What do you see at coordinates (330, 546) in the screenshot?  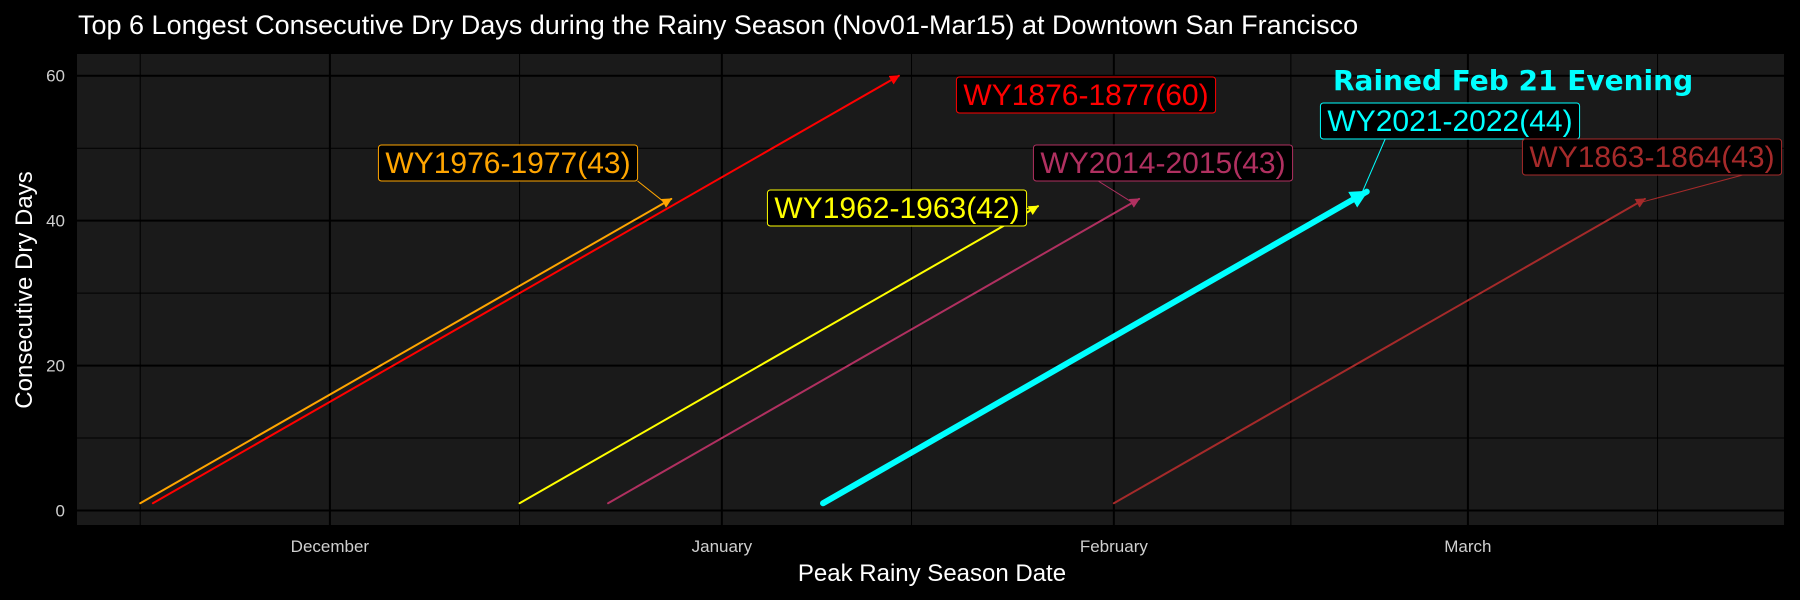 I see `x-tick-label: December` at bounding box center [330, 546].